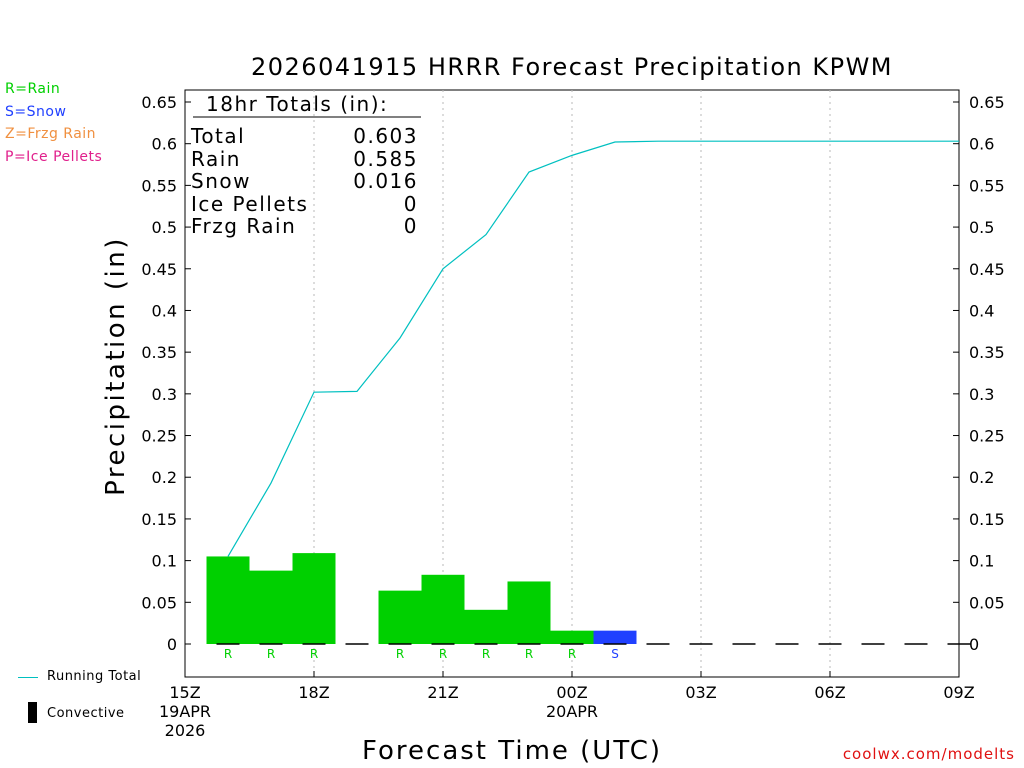  Describe the element at coordinates (28, 677) in the screenshot. I see `running-total-swatch` at that location.